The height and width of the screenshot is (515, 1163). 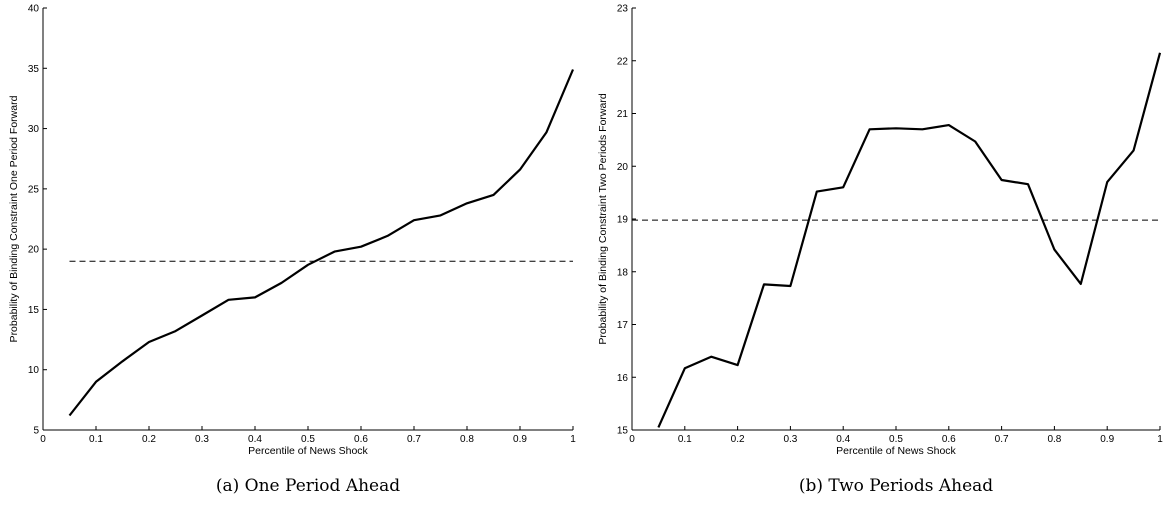 I want to click on y-tick-label: 18, so click(x=623, y=272).